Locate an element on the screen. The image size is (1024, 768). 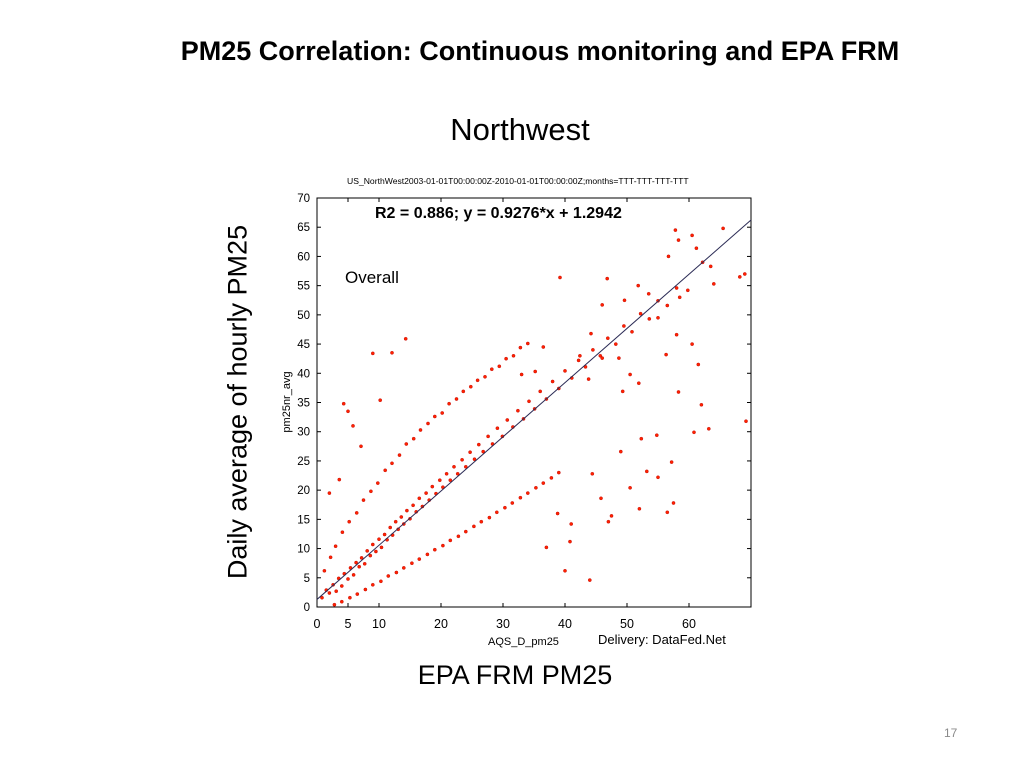
delivery-credit: Delivery: DataFed.Net is located at coordinates (662, 639).